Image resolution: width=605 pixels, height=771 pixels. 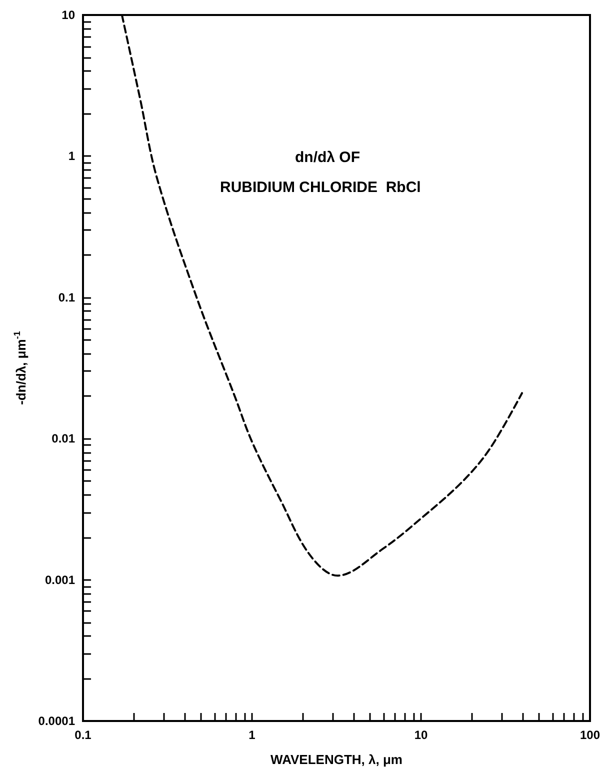 What do you see at coordinates (72, 156) in the screenshot?
I see `y-tick-label: 1` at bounding box center [72, 156].